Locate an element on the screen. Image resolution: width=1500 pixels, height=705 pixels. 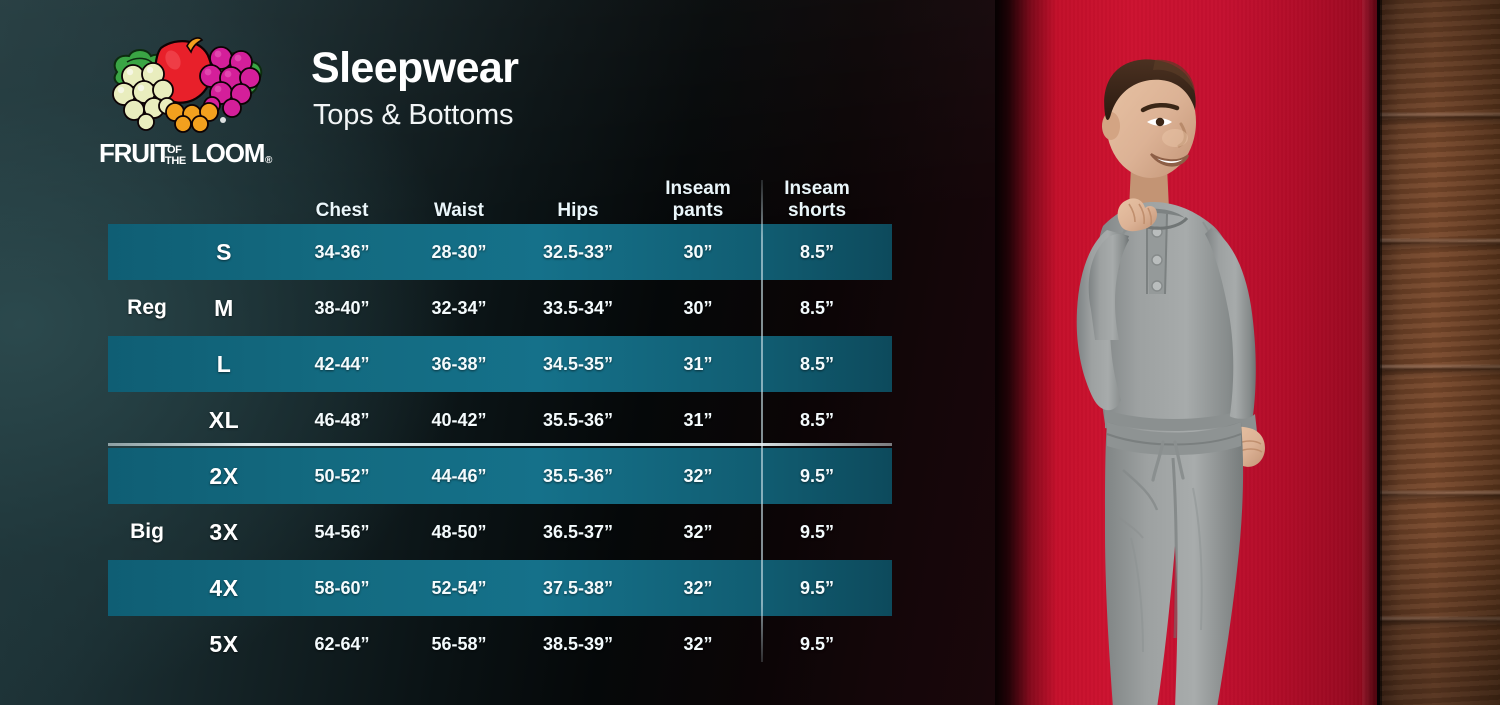
cell-waist: 56-58” is located at coordinates (459, 644).